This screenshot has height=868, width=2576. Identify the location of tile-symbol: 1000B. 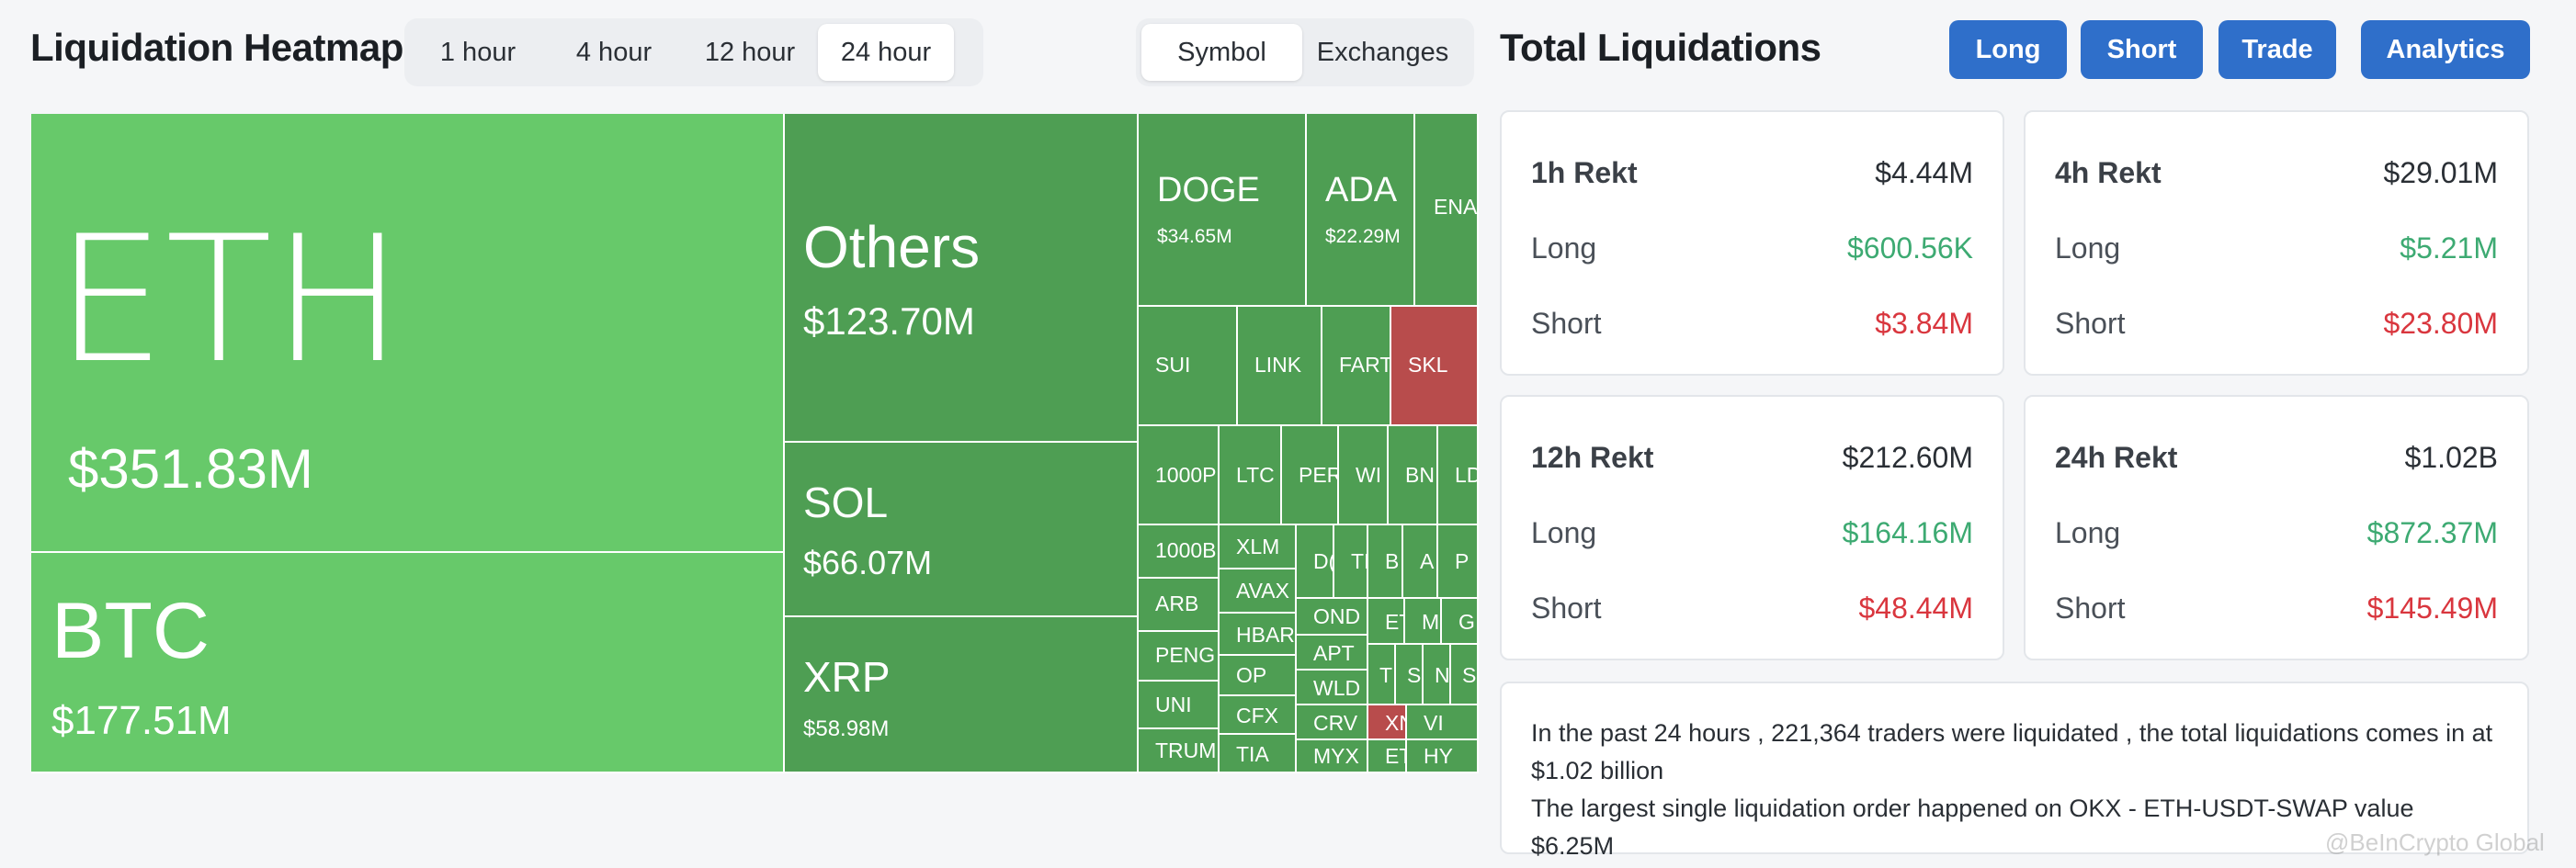
(1186, 550).